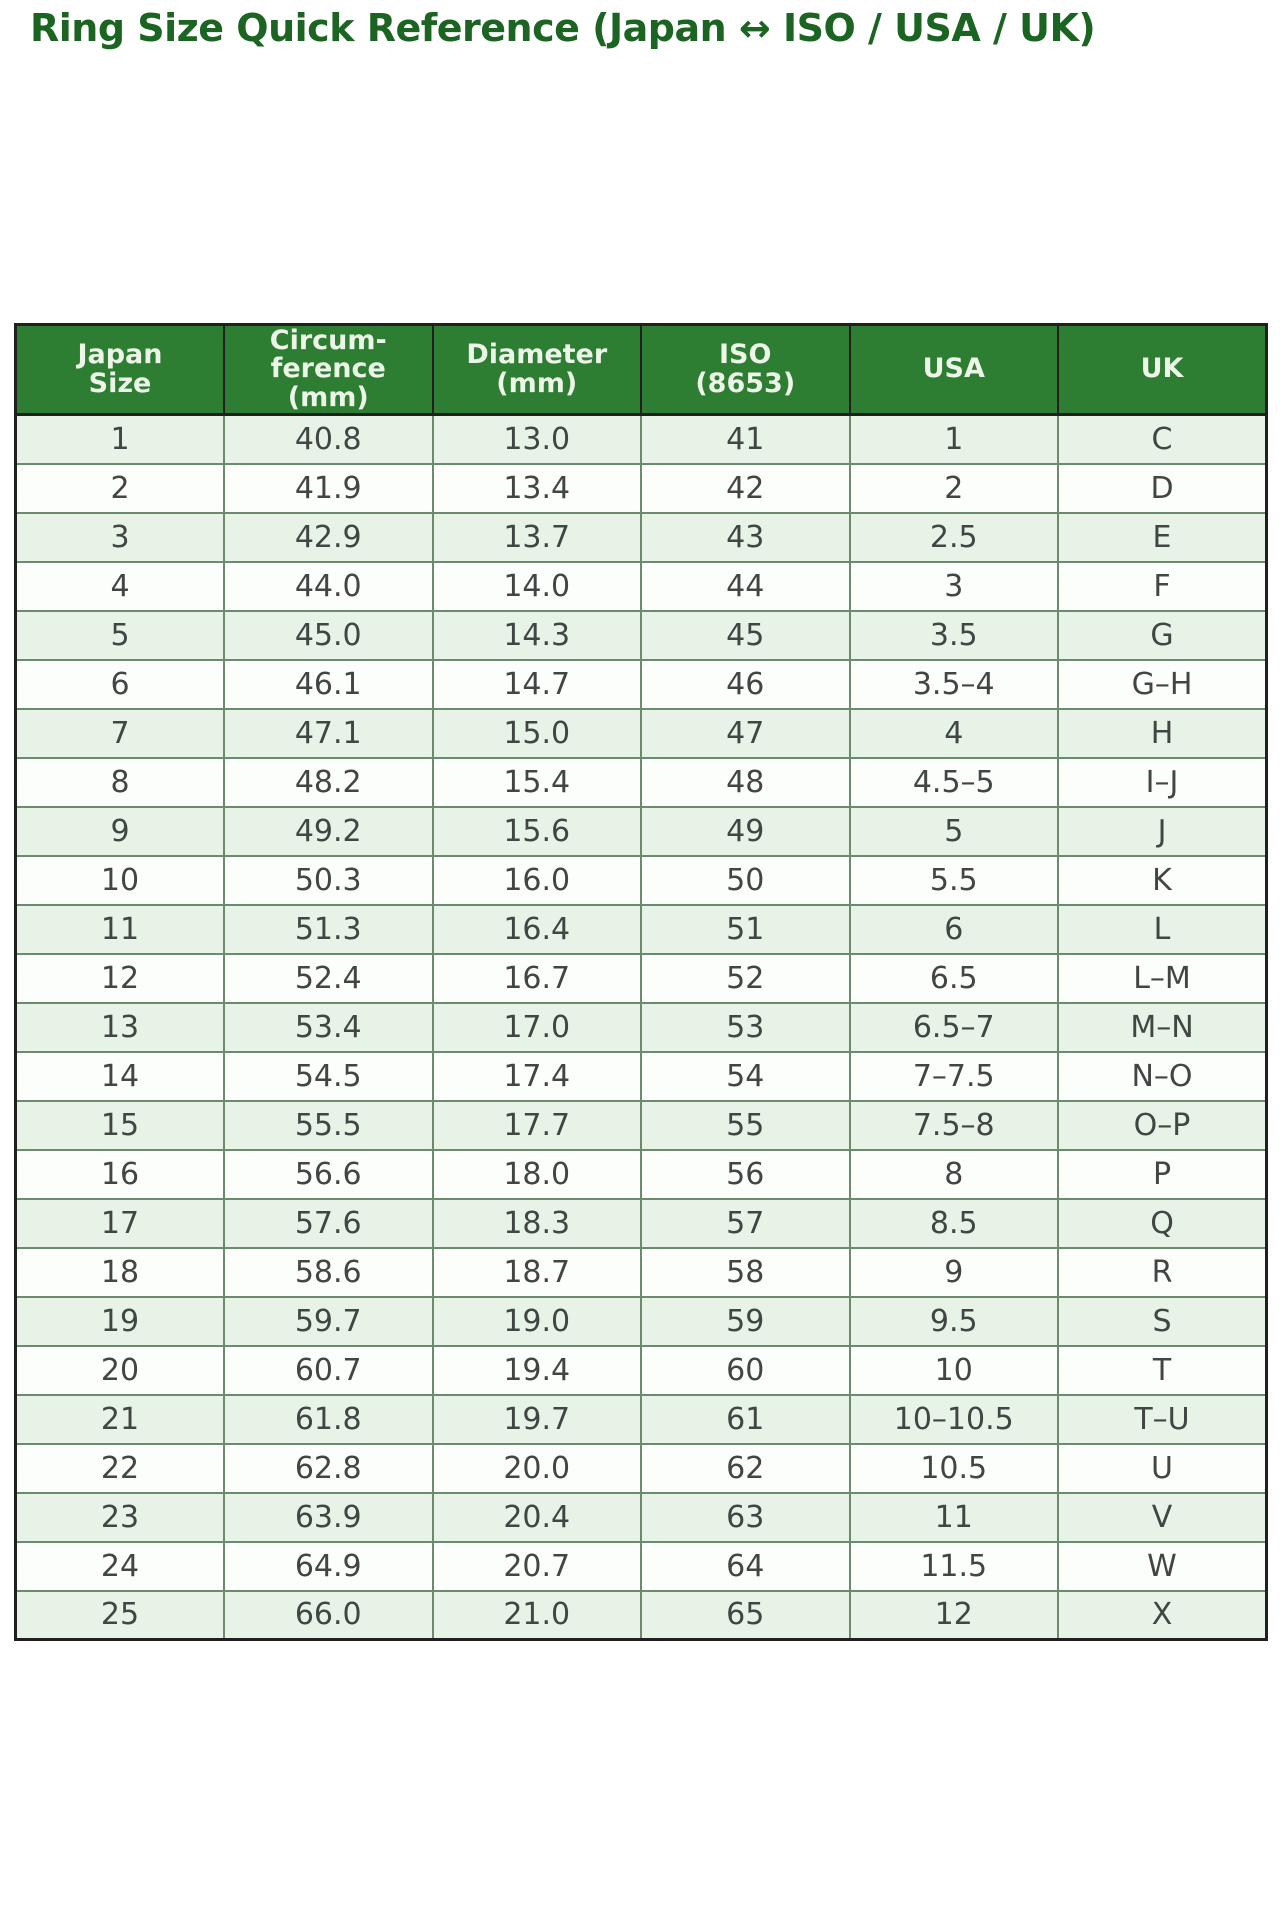 This screenshot has width=1280, height=1925. Describe the element at coordinates (953, 733) in the screenshot. I see `cell-usa: 4` at that location.